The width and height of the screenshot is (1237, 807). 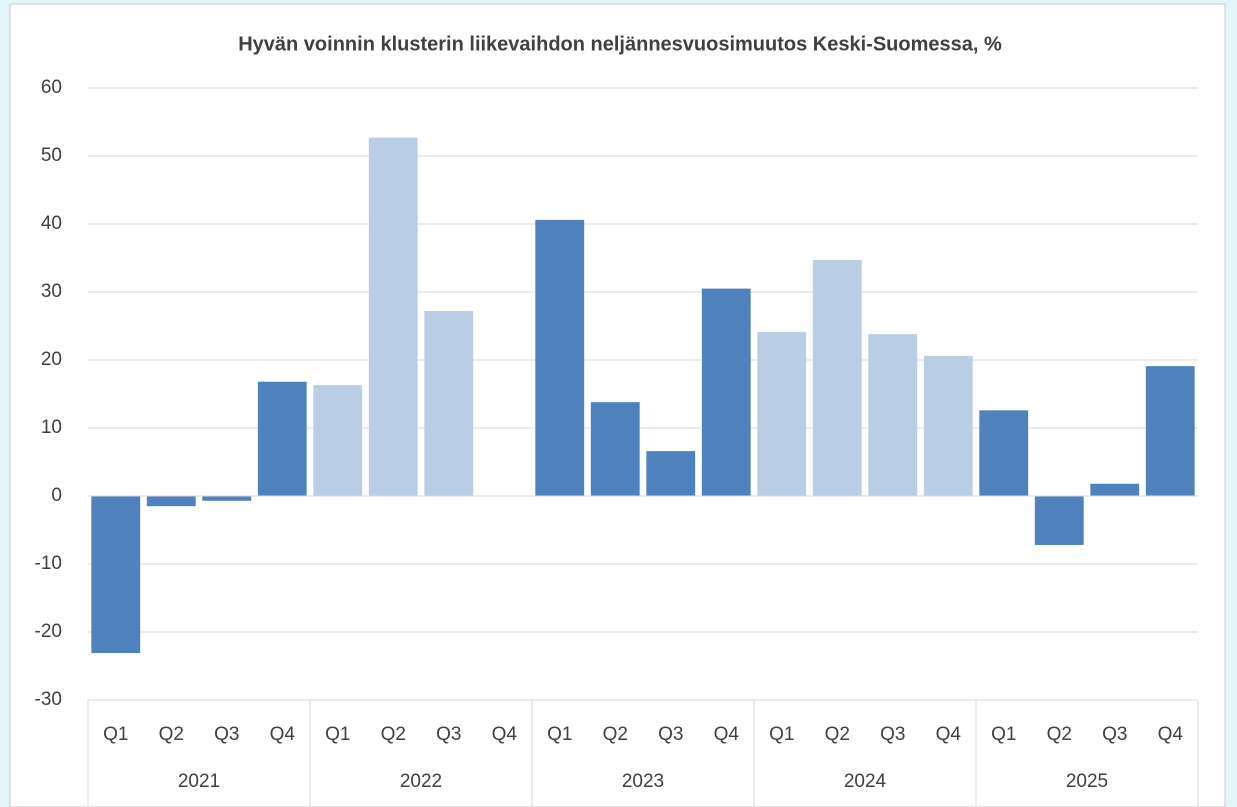 I want to click on y-tick-label: 50, so click(x=51, y=155).